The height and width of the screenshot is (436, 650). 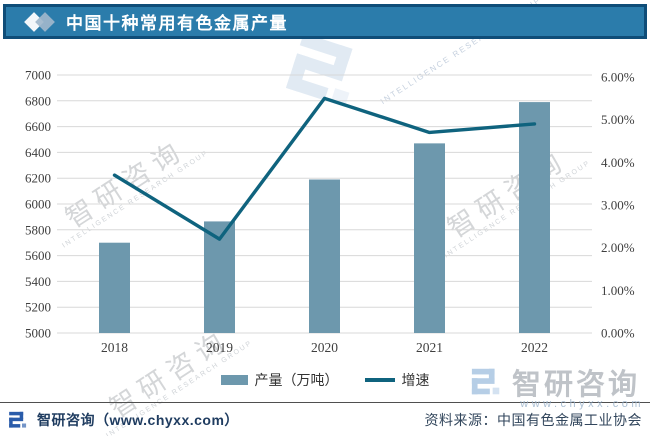 What do you see at coordinates (177, 23) in the screenshot?
I see `page-title: 中国十种常用有色金属产量` at bounding box center [177, 23].